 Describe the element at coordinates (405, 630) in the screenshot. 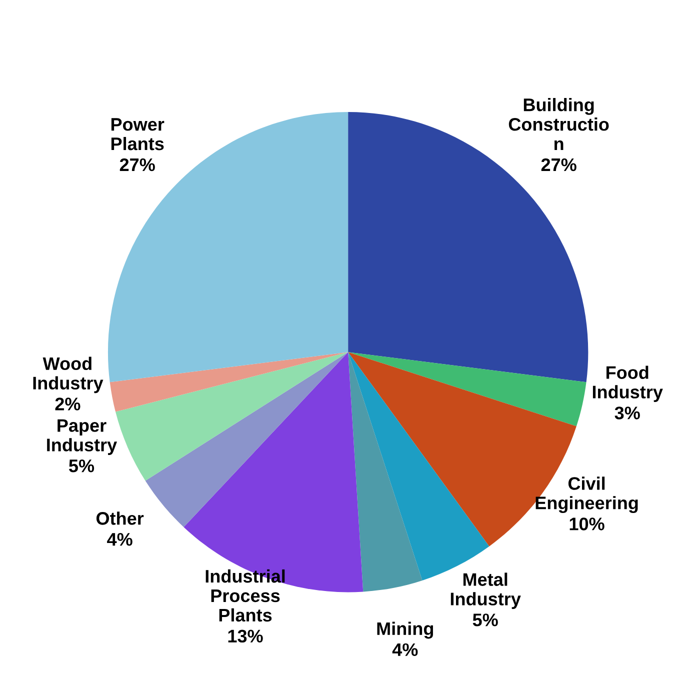

I see `slice-label: Mining` at that location.